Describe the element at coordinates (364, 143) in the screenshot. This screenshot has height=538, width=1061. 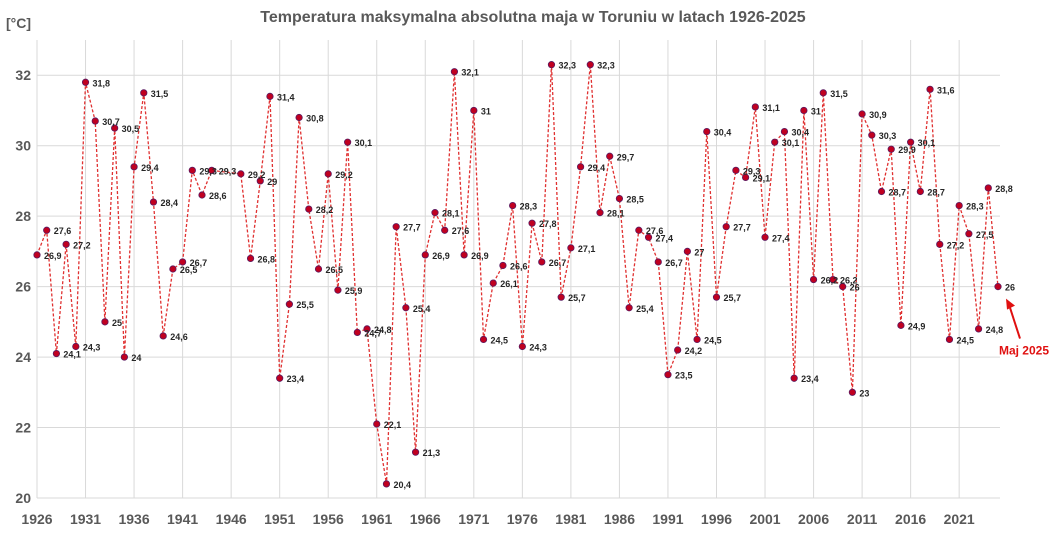
I see `data-label: 30,1` at that location.